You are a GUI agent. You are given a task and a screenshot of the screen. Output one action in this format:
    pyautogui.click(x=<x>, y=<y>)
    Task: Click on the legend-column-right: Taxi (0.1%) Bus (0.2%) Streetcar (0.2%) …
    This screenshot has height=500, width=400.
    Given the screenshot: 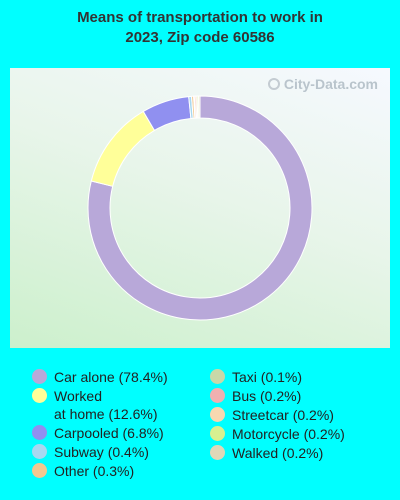 What is the action you would take?
    pyautogui.click(x=277, y=415)
    